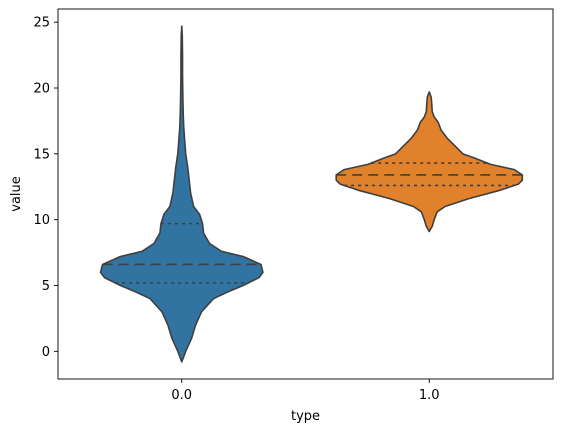 Image resolution: width=562 pixels, height=432 pixels. Describe the element at coordinates (41, 89) in the screenshot. I see `y-tick-label: 20` at that location.